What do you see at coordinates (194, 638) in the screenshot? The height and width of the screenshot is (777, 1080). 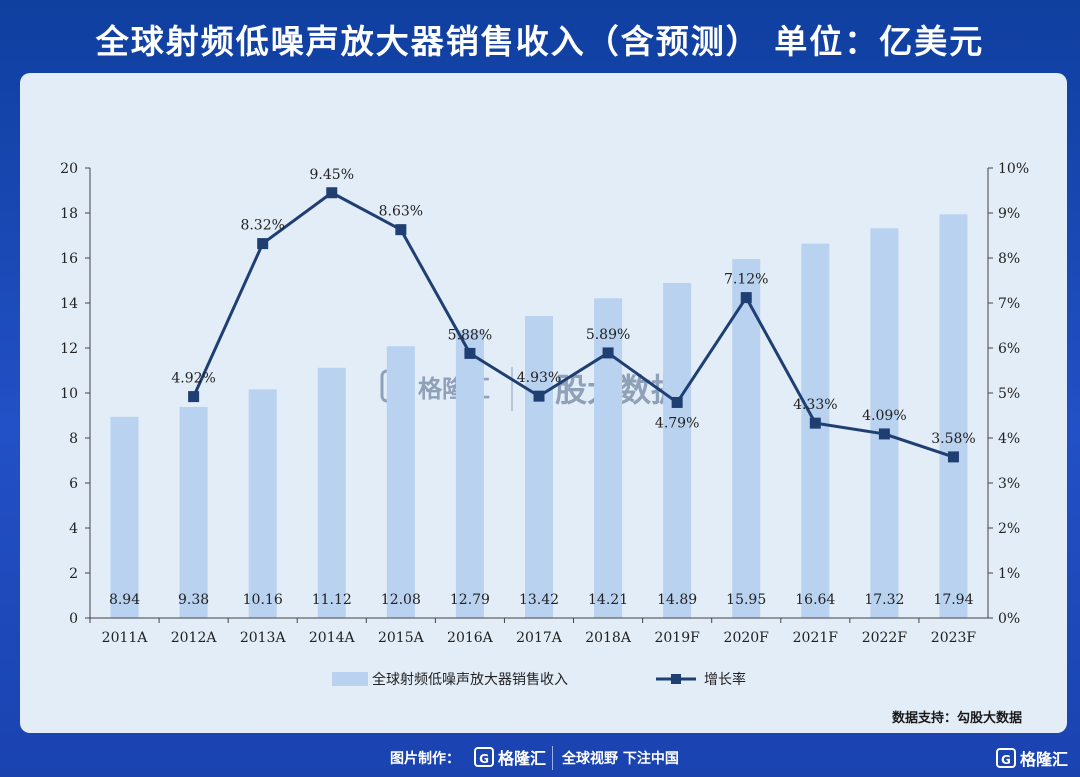 I see `x-tick-label-2012A: 2012A` at bounding box center [194, 638].